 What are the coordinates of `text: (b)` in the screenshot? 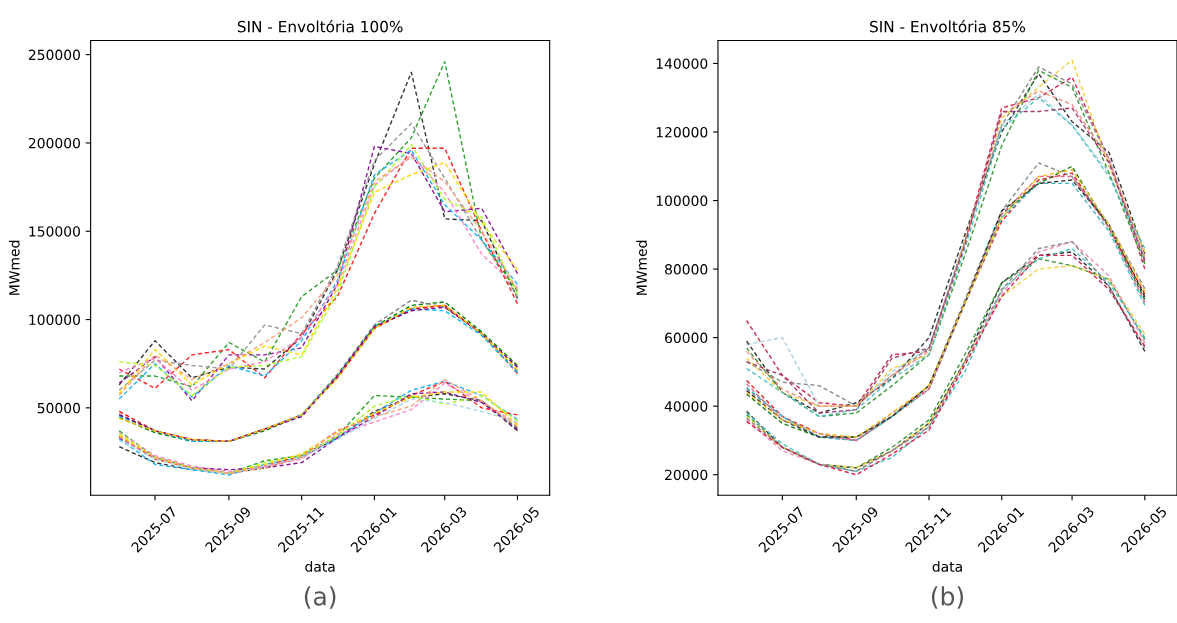 It's located at (947, 597).